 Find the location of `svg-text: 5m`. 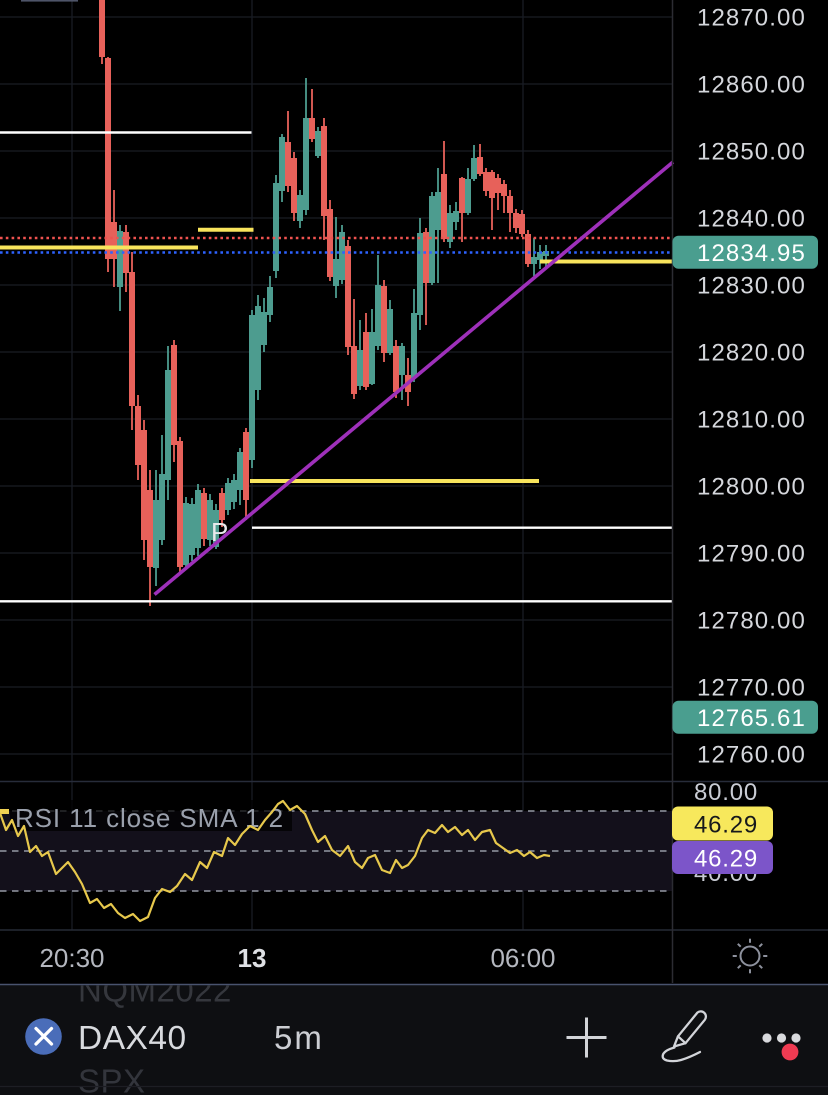

svg-text: 5m is located at coordinates (299, 1037).